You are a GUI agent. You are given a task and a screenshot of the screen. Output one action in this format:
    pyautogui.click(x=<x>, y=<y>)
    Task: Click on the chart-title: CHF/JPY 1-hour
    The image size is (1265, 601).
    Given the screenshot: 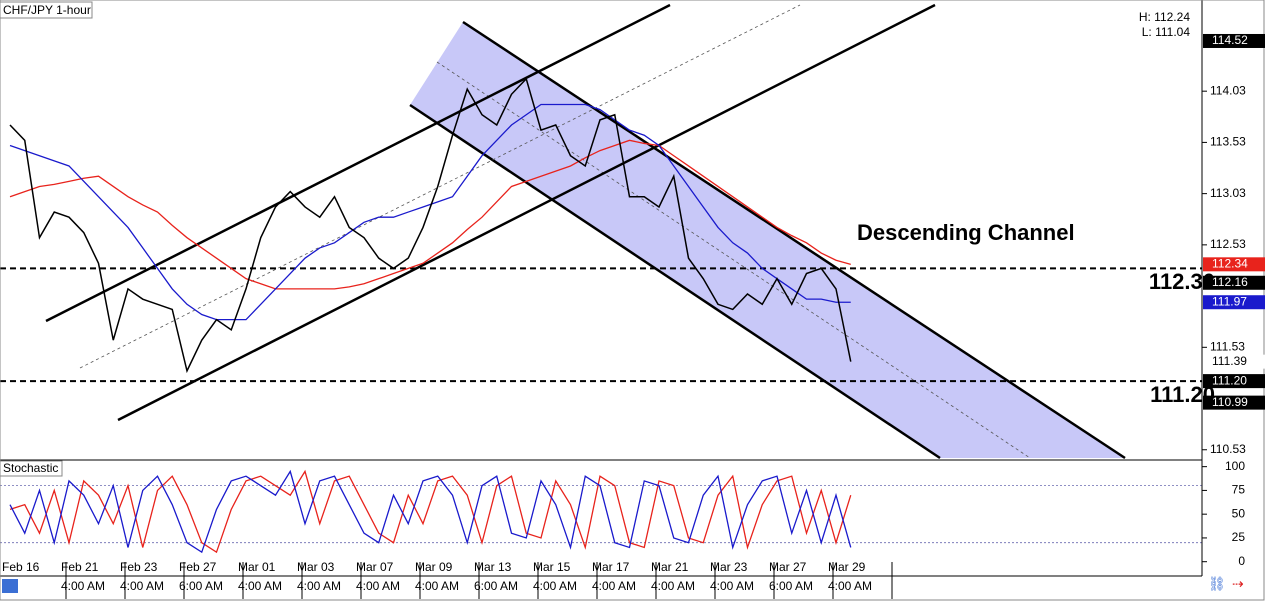 What is the action you would take?
    pyautogui.click(x=47, y=10)
    